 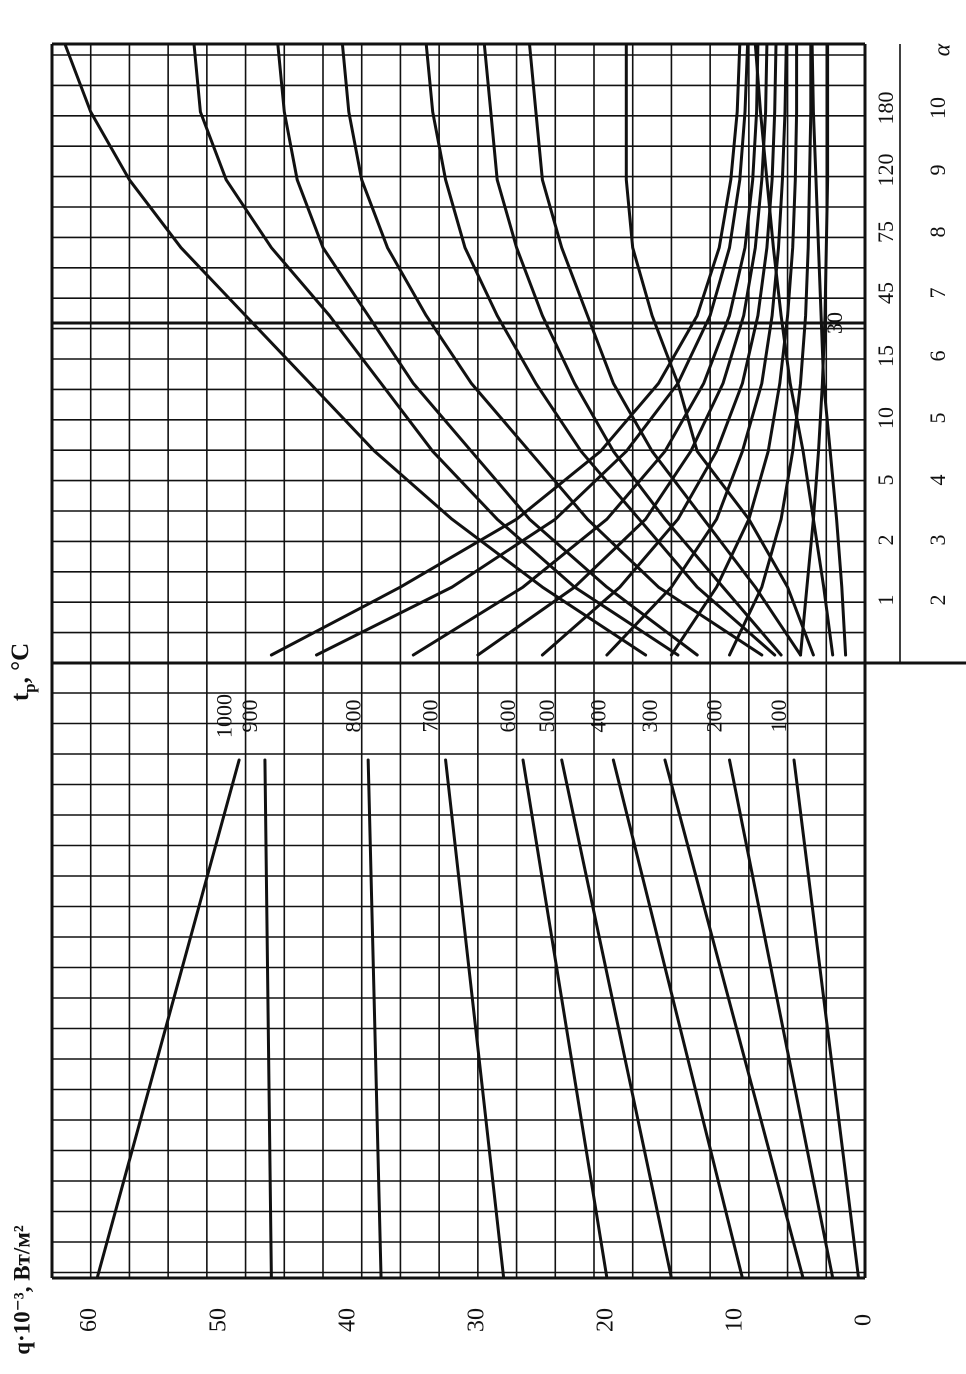 I want to click on alpha-tick-label: 8, so click(x=937, y=232).